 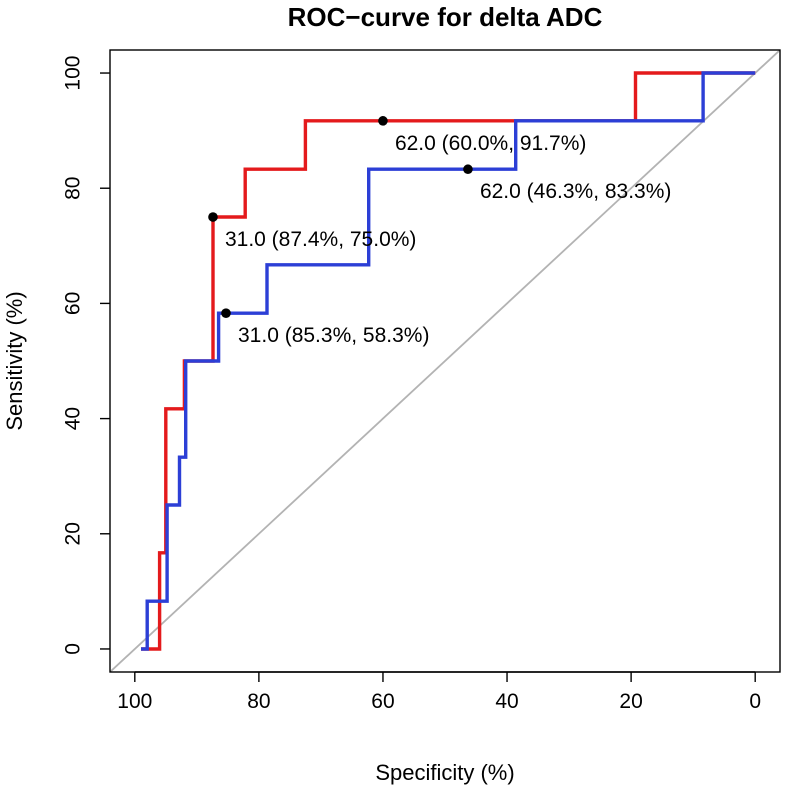 What do you see at coordinates (73, 303) in the screenshot?
I see `y-tick-label-60: 60` at bounding box center [73, 303].